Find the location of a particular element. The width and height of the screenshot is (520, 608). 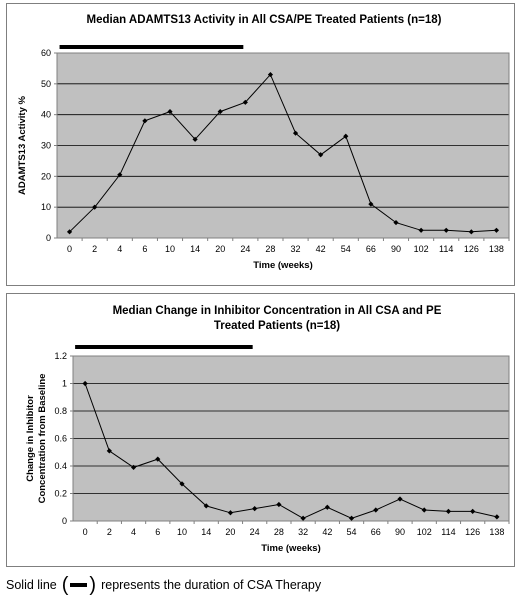

legend-open-paren: ( is located at coordinates (65, 585).